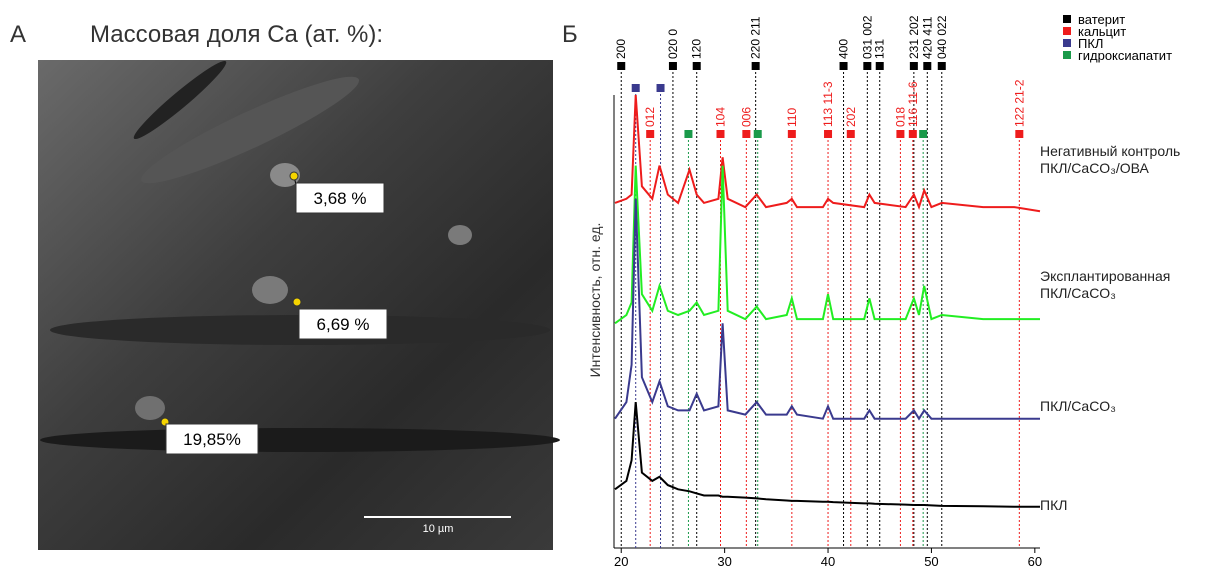  Describe the element at coordinates (792, 117) in the screenshot. I see `phase-peak-label: 110` at that location.